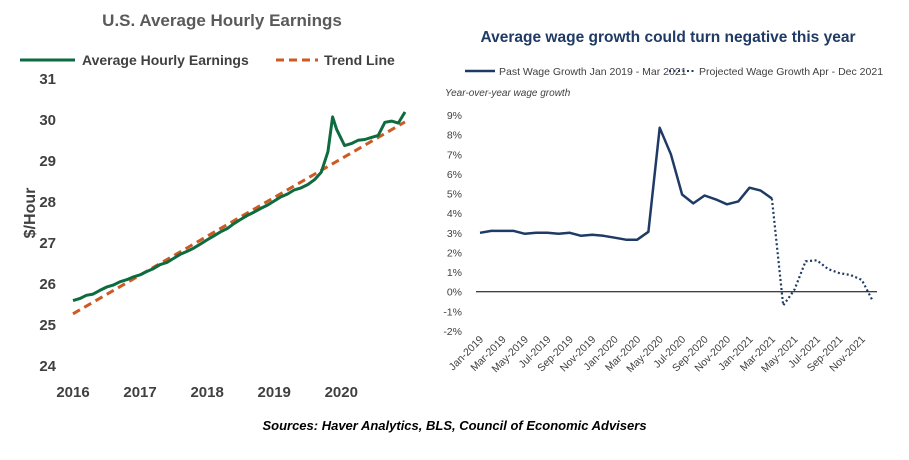 This screenshot has height=460, width=909. I want to click on legend-label-trend: Trend Line, so click(359, 60).